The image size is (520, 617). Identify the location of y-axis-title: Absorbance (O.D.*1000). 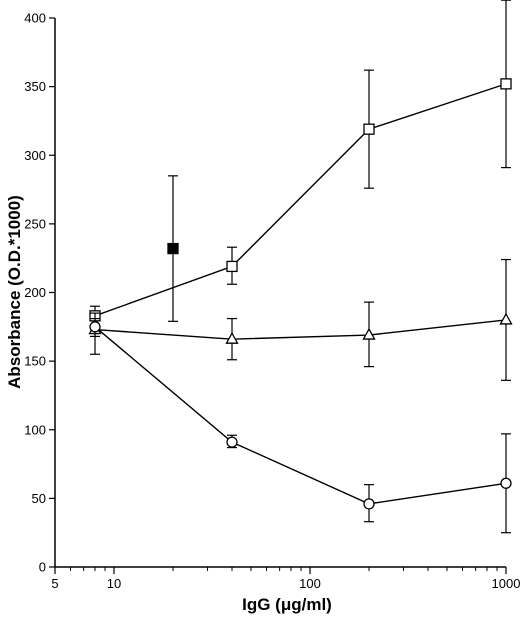
(14, 292).